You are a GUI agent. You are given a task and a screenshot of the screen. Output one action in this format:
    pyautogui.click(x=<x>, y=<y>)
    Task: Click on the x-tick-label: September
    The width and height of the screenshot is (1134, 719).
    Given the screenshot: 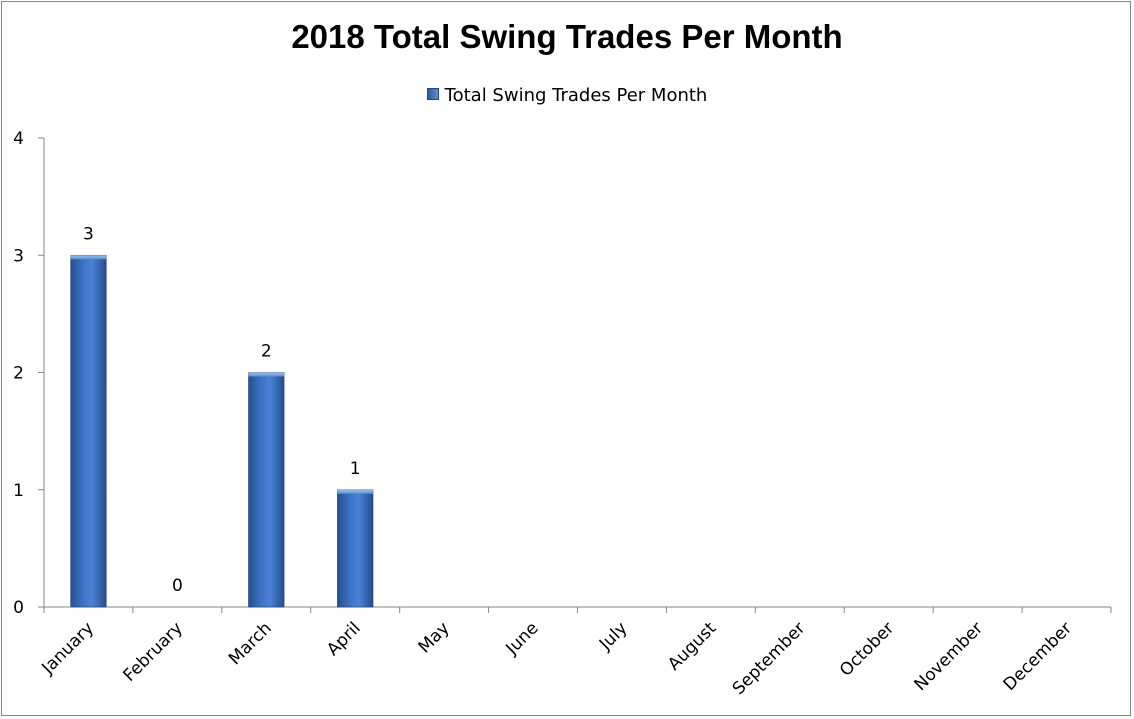 What is the action you would take?
    pyautogui.click(x=769, y=658)
    